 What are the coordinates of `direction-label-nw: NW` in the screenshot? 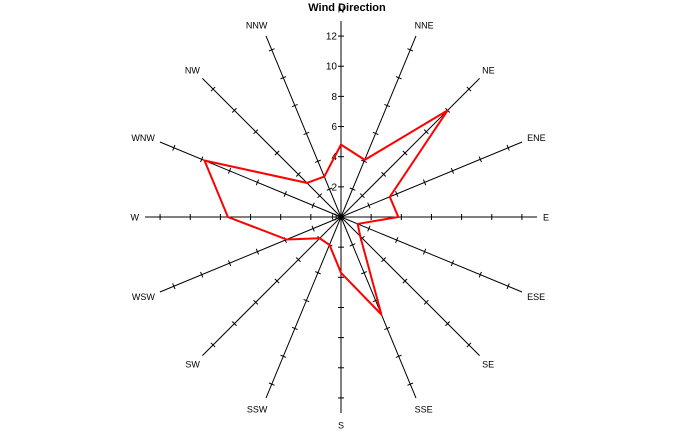 It's located at (192, 70).